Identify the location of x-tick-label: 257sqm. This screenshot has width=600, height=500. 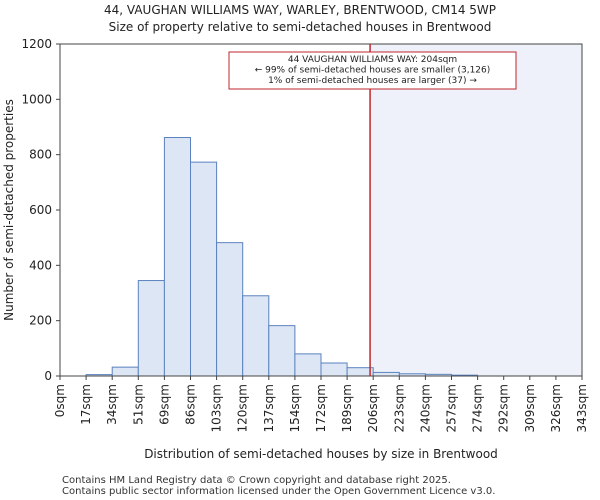
(452, 408).